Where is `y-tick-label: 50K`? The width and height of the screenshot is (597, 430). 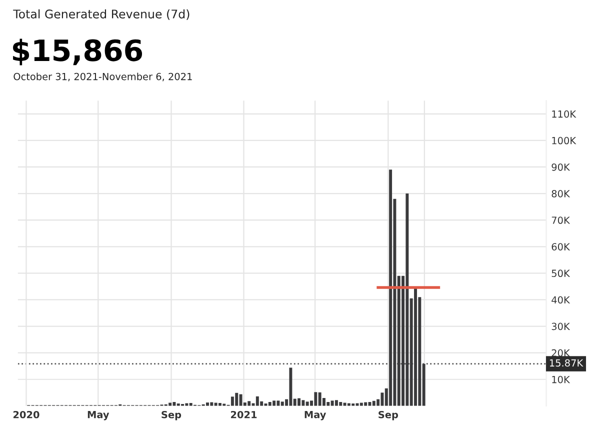
y-tick-label: 50K is located at coordinates (561, 274).